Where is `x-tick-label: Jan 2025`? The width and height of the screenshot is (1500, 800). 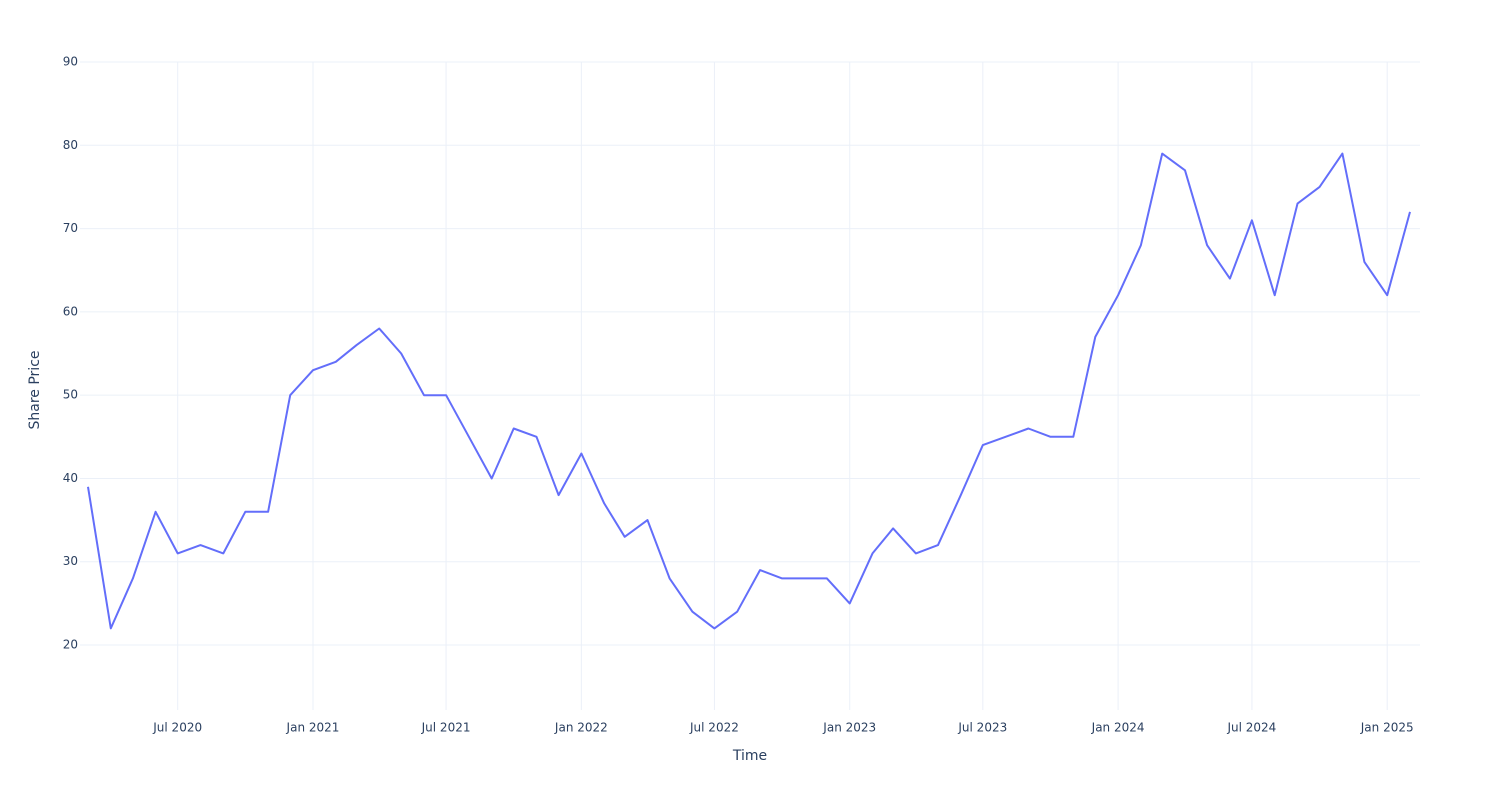
x-tick-label: Jan 2025 is located at coordinates (1387, 728).